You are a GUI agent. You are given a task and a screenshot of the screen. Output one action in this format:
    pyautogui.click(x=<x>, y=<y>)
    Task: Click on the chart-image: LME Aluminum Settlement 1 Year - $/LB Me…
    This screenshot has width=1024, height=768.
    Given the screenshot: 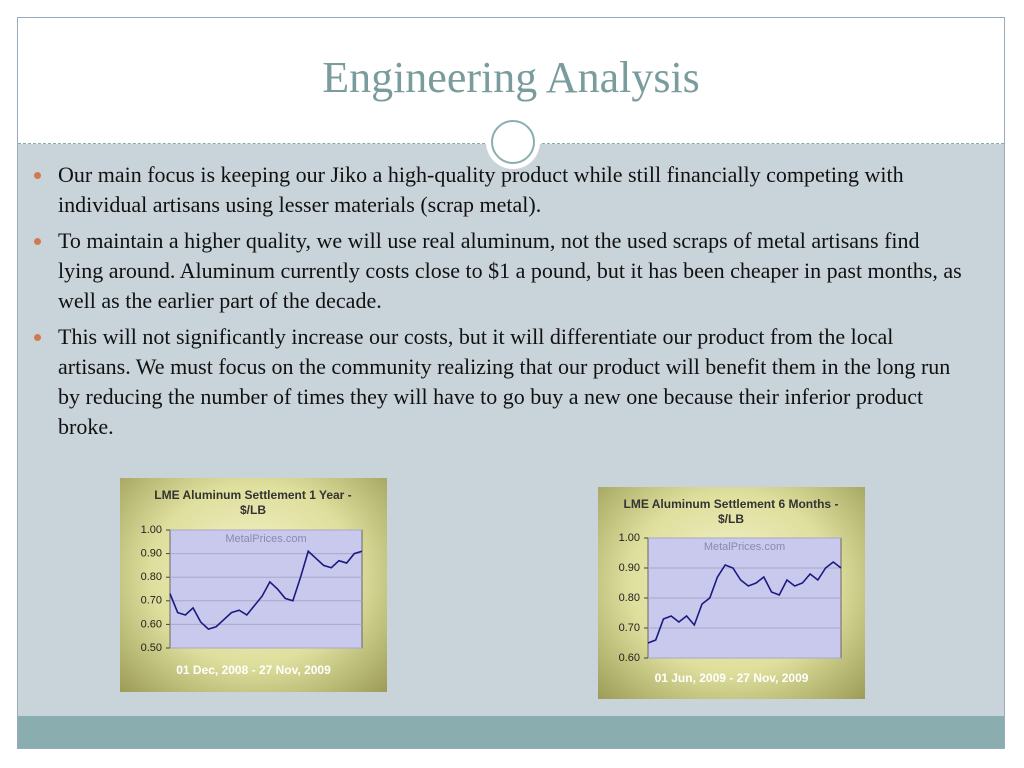 What is the action you would take?
    pyautogui.click(x=253, y=585)
    